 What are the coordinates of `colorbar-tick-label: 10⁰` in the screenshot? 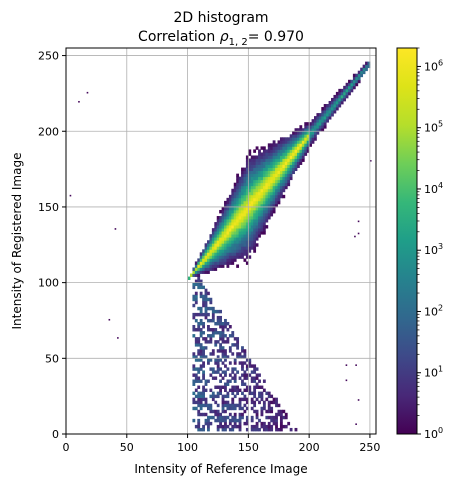 It's located at (433, 433).